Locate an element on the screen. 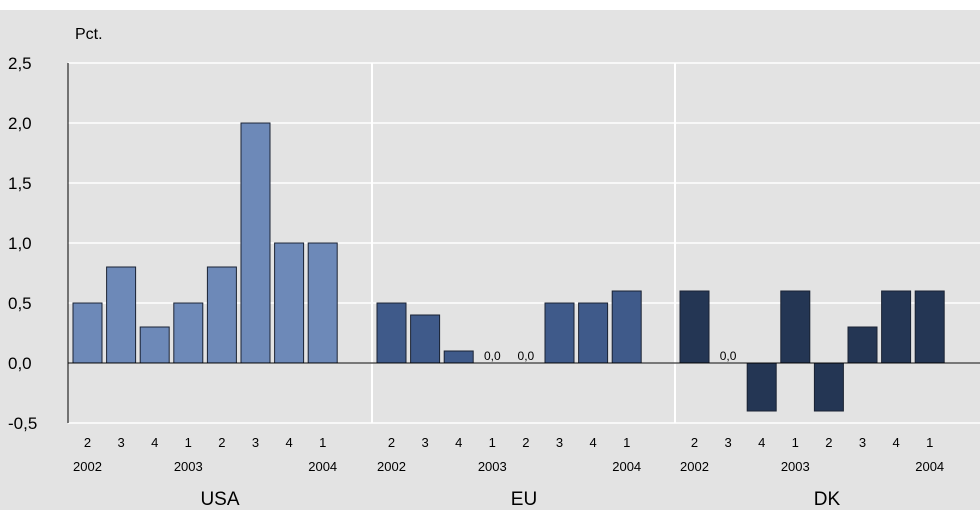  y-tick-label: 2,0 is located at coordinates (20, 123).